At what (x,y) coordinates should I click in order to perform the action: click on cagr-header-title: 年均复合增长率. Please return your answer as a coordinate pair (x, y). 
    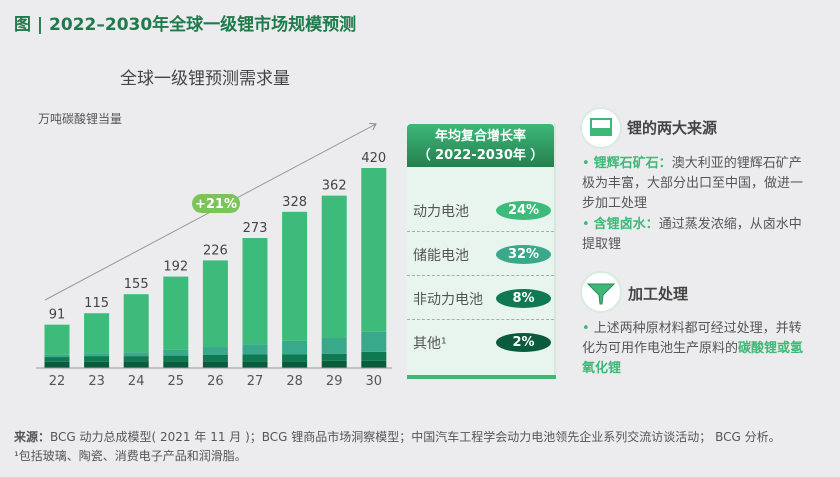
    Looking at the image, I should click on (480, 136).